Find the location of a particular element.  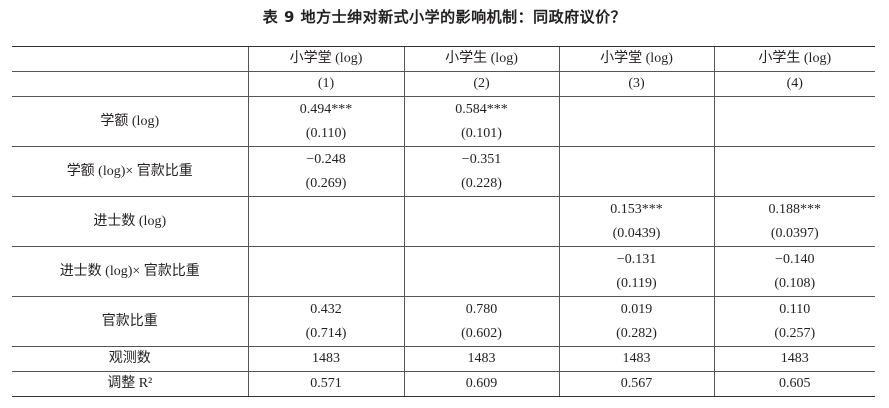

coefficient: 0.153*** is located at coordinates (636, 209).